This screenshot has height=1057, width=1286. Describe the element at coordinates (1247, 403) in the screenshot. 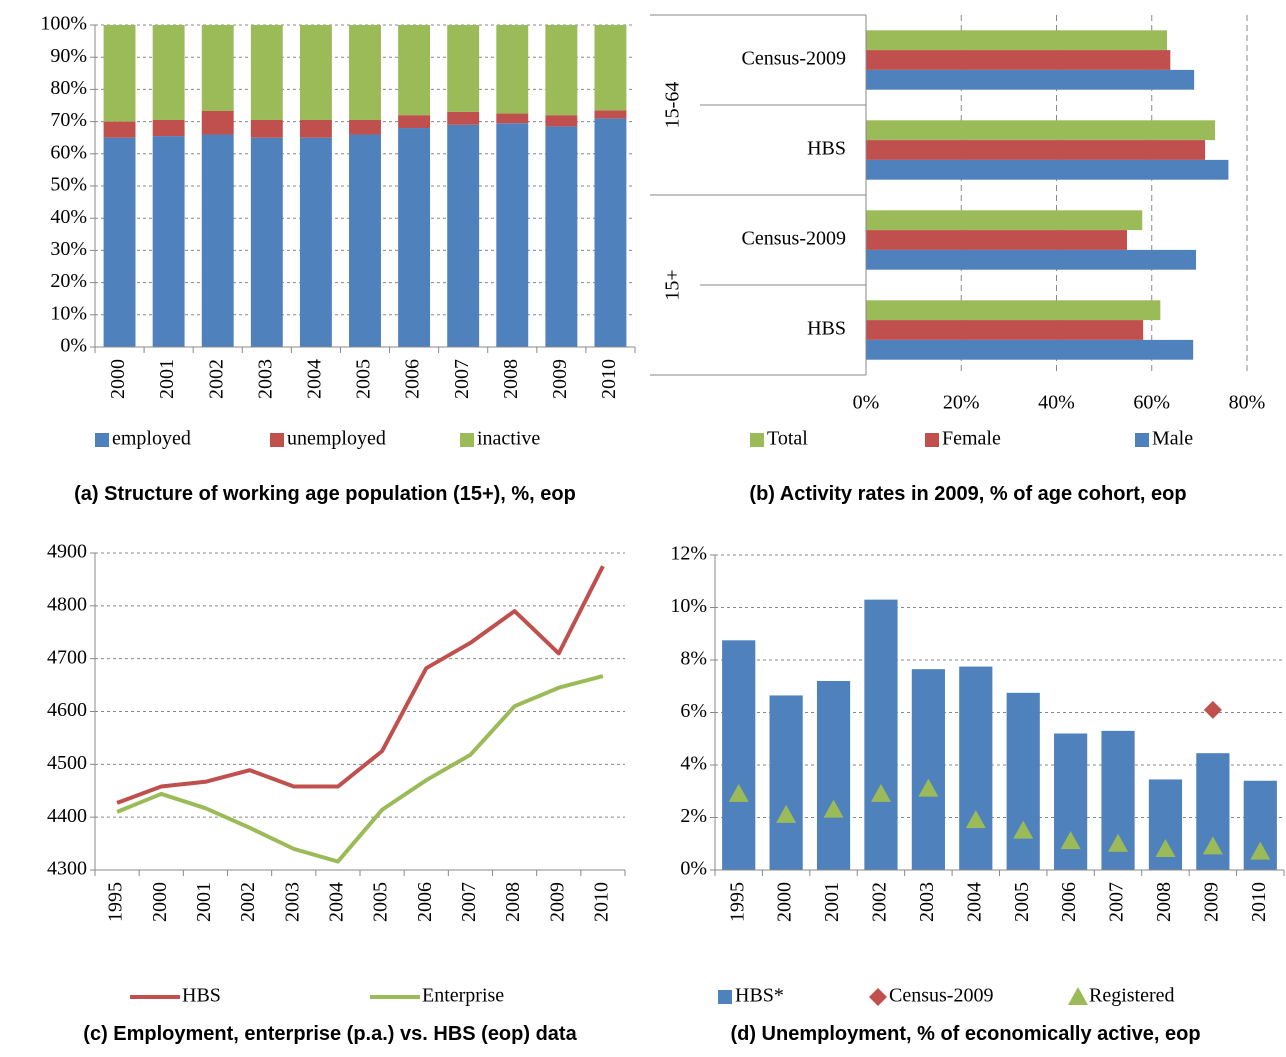

I see `x-tick-label: 80%` at that location.